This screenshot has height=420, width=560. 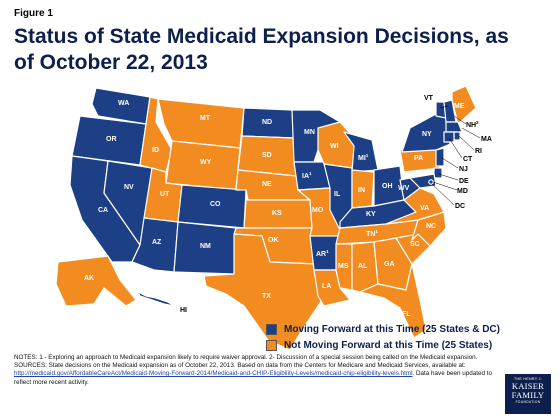 I want to click on state-label-ok: OK, so click(x=273, y=240).